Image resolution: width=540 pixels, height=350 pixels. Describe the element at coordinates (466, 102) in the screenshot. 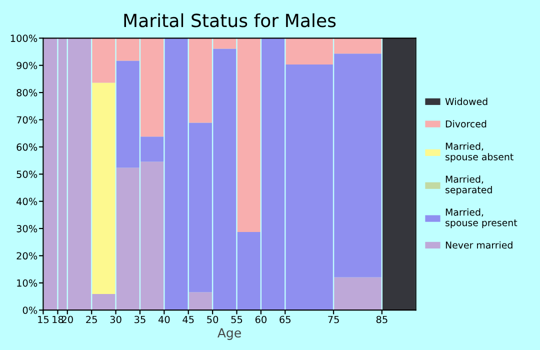

I see `legend-label: Widowed` at that location.